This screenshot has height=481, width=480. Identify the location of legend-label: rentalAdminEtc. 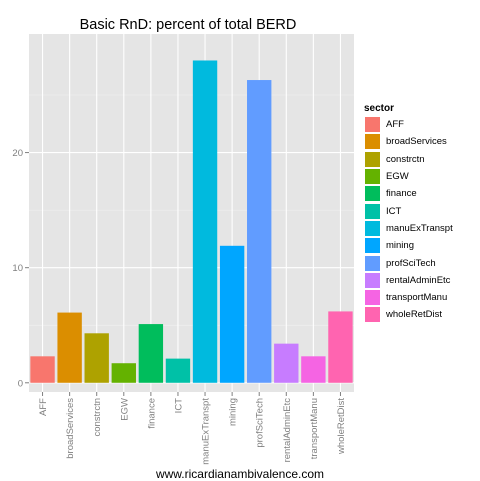
(418, 280).